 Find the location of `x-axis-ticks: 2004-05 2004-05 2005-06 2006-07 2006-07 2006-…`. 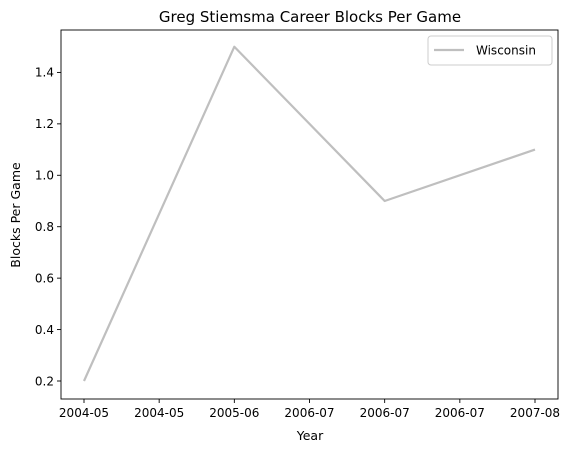

x-axis-ticks: 2004-05 2004-05 2005-06 2006-07 2006-07 2006-… is located at coordinates (309, 409).